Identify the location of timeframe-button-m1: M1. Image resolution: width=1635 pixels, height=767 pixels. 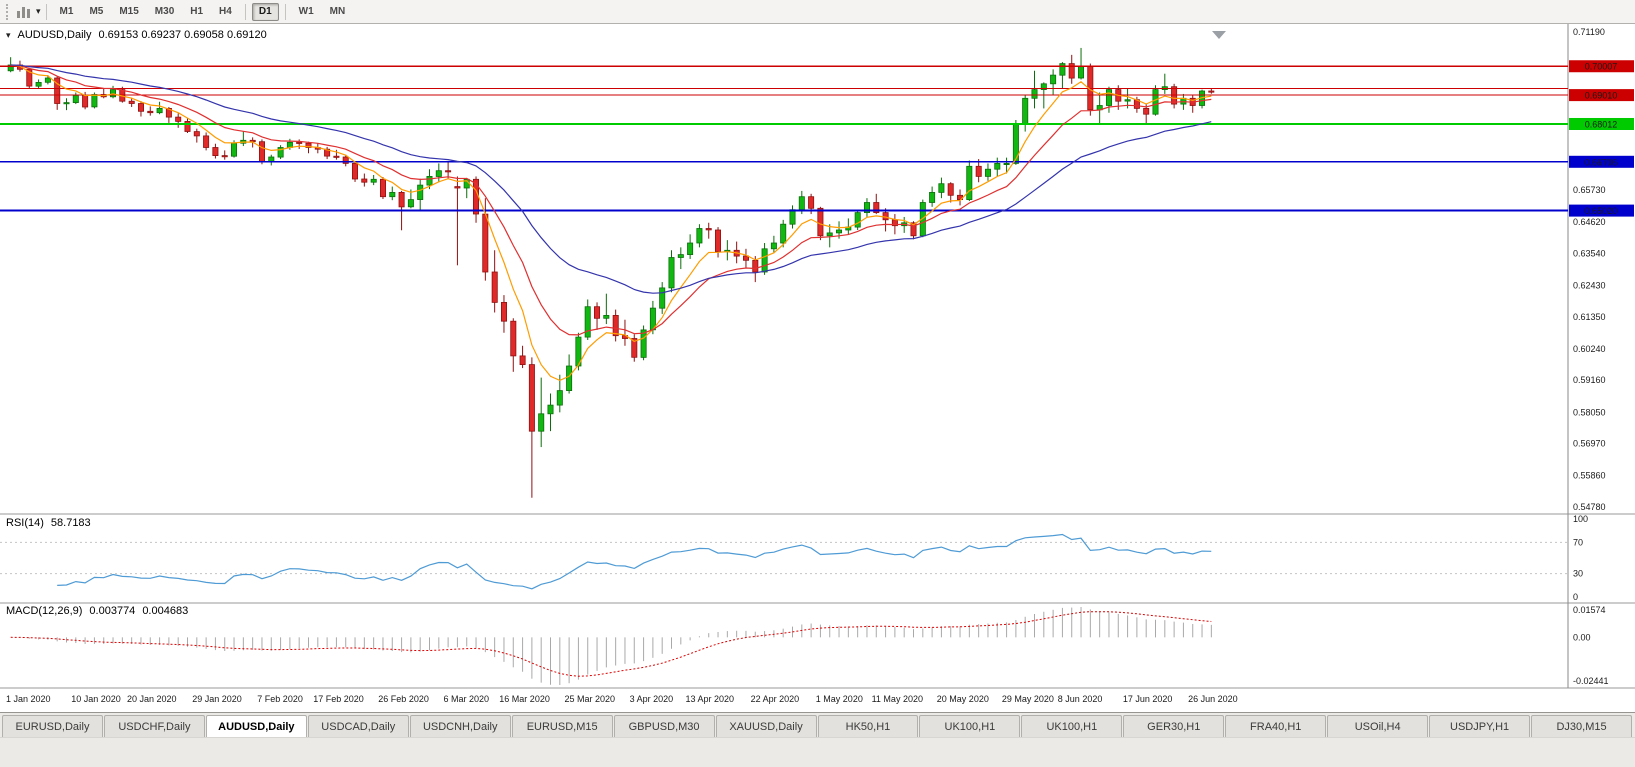
(66, 11).